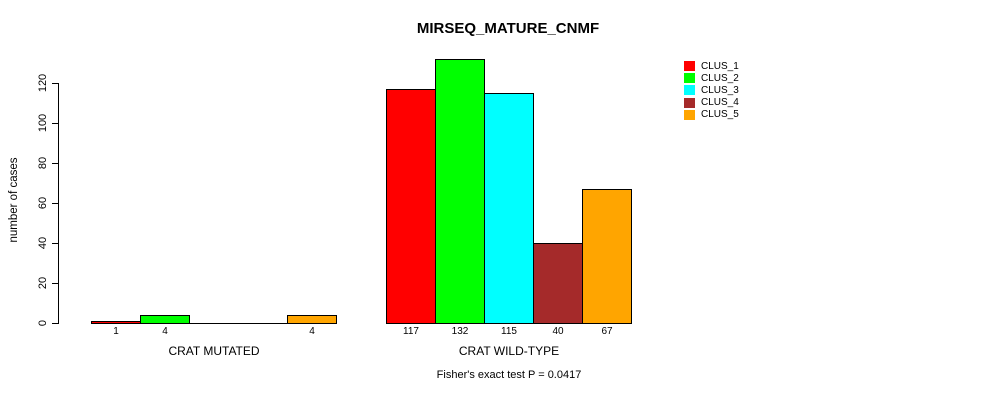  I want to click on bar-value-label: 1, so click(116, 331).